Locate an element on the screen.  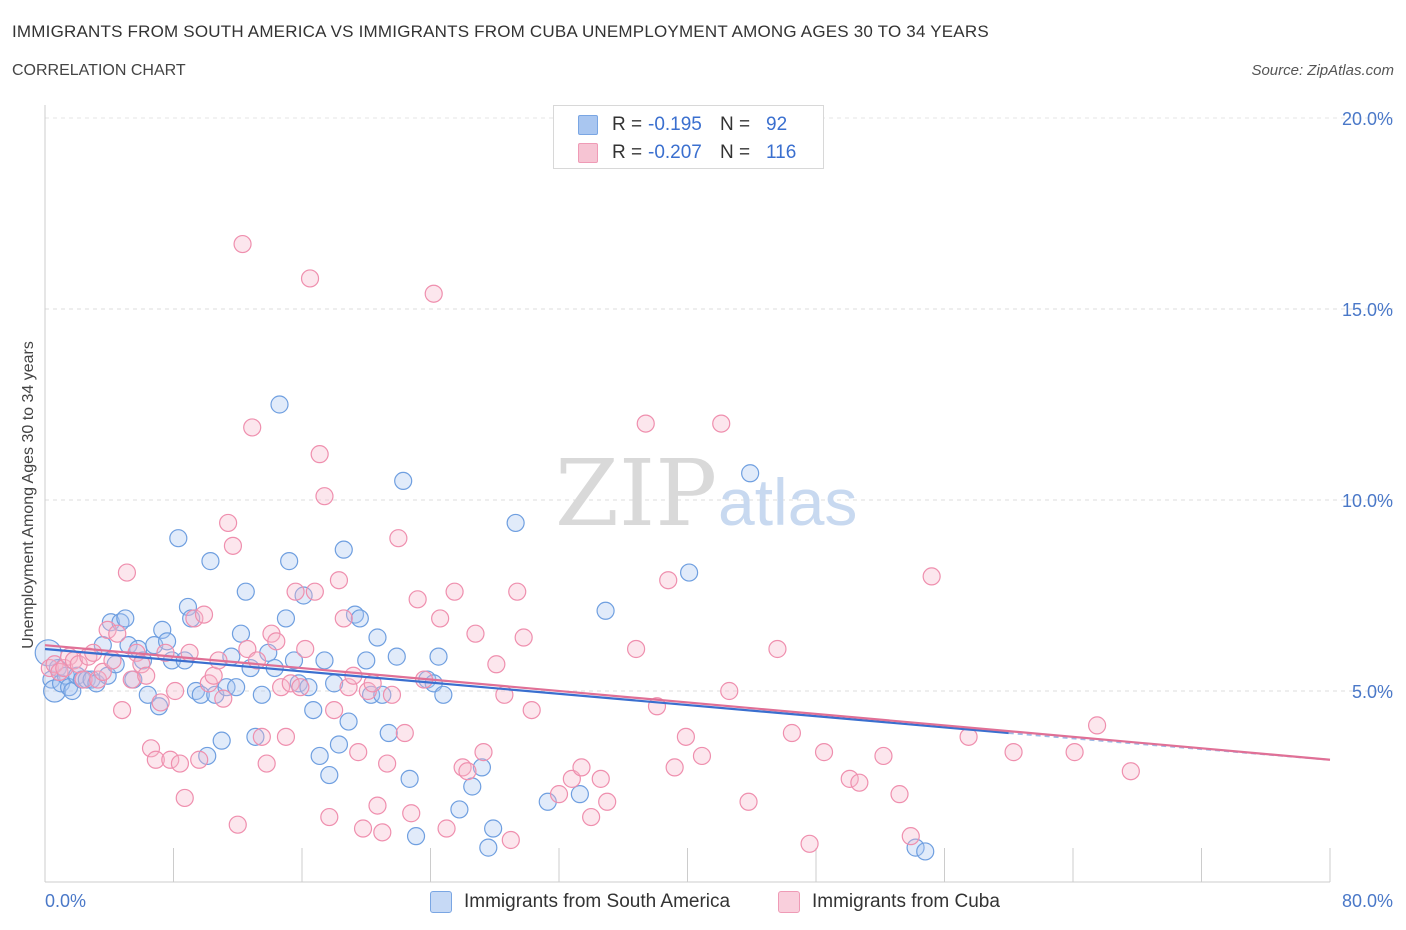
y-tick-label: 10.0% is located at coordinates (1367, 501).